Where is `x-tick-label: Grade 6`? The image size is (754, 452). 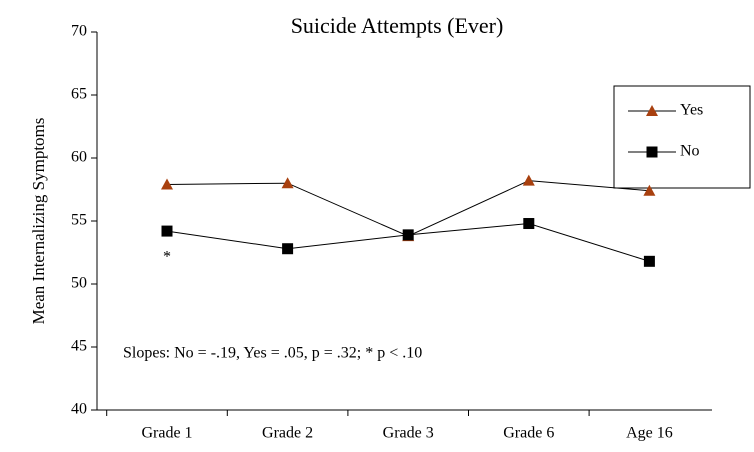
x-tick-label: Grade 6 is located at coordinates (528, 433).